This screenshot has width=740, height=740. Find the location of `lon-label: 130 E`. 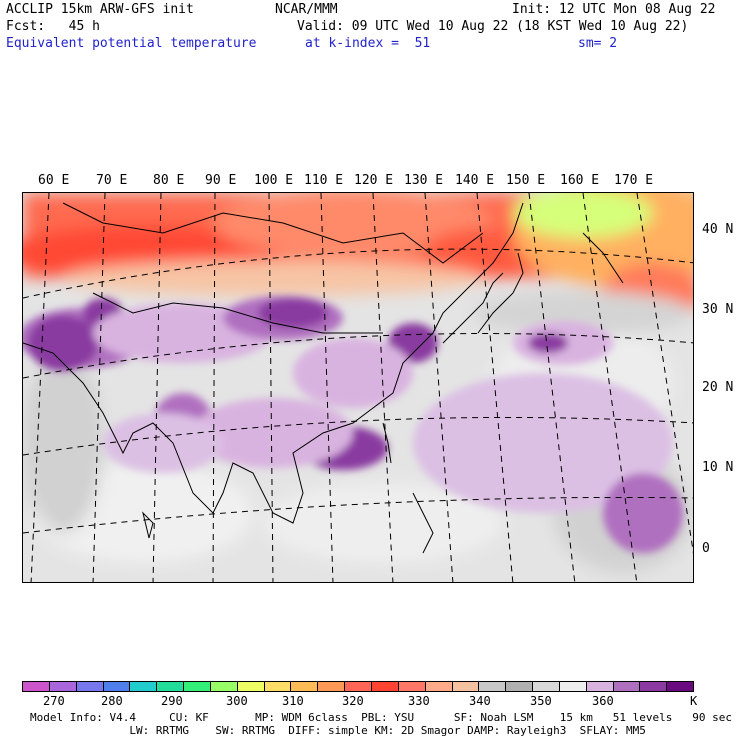

lon-label: 130 E is located at coordinates (424, 180).